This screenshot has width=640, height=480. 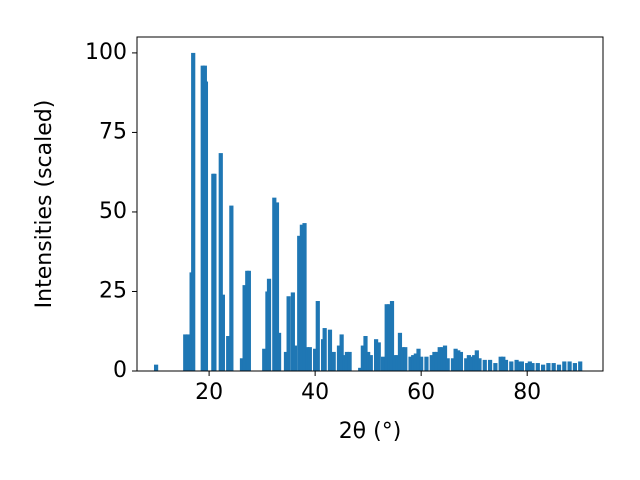 I want to click on y-axis-label: Intensities (scaled), so click(x=44, y=204).